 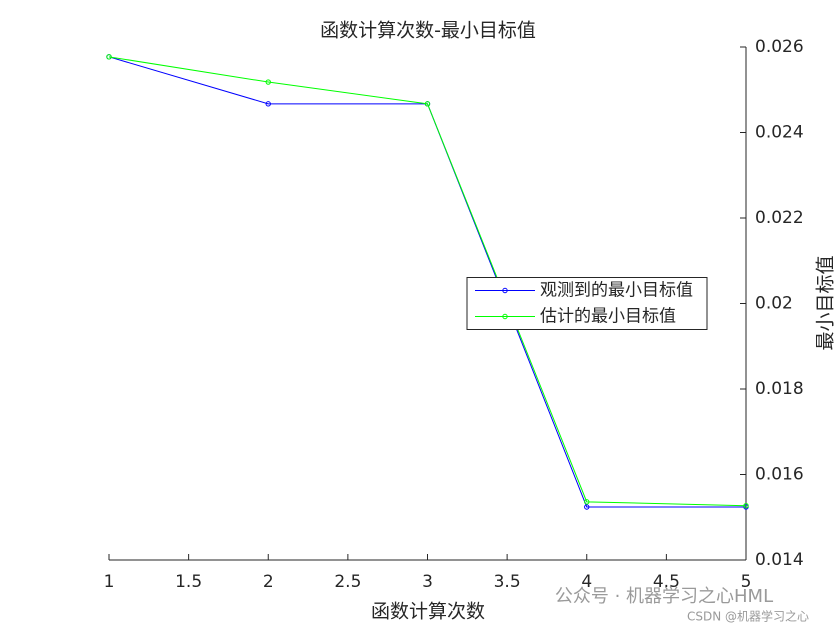 I want to click on x-tick-label: 1, so click(x=109, y=582).